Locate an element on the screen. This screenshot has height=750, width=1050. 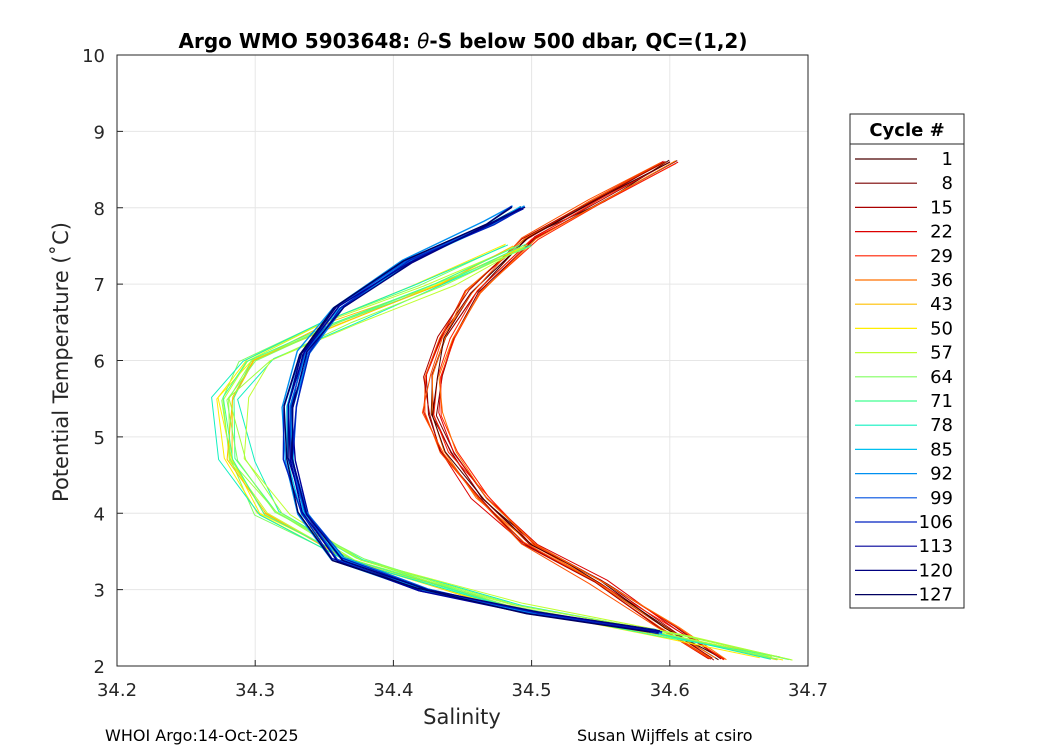
legend-label: 78 is located at coordinates (941, 425).